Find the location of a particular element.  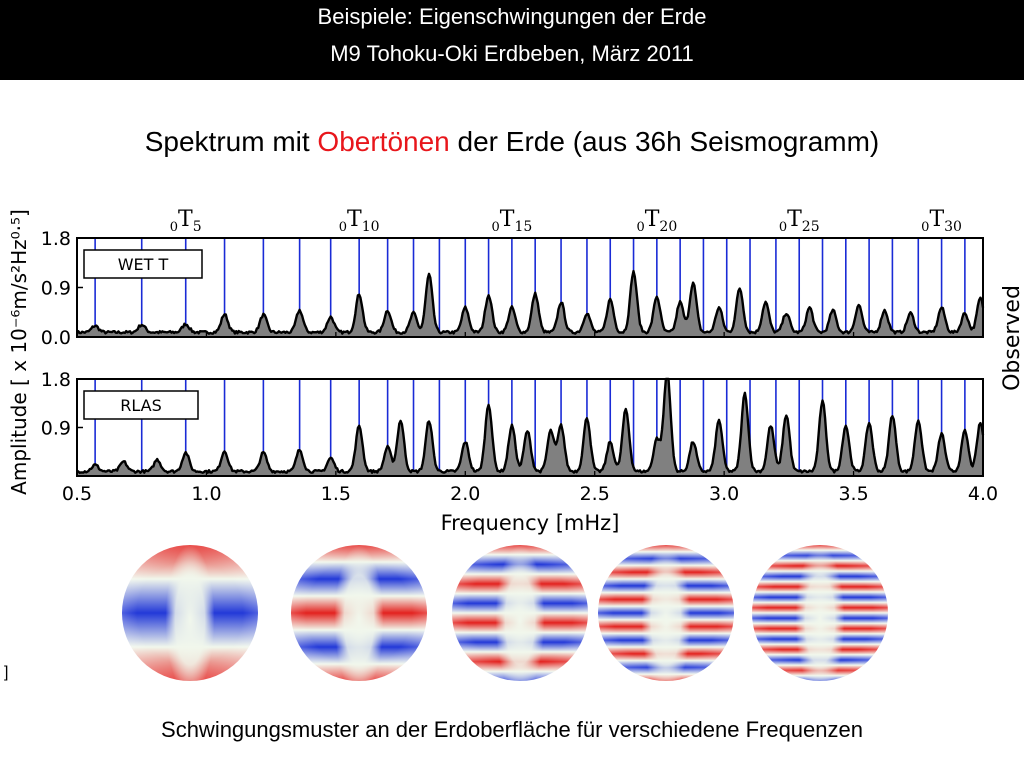

mode-label-0: 0T5 is located at coordinates (186, 221).